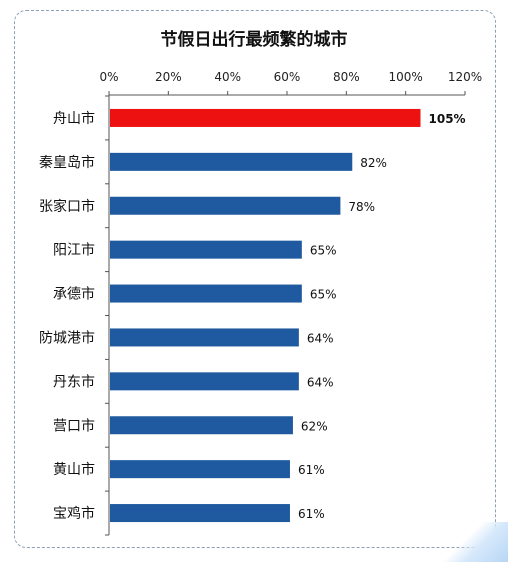 The width and height of the screenshot is (508, 562). What do you see at coordinates (74, 425) in the screenshot?
I see `category-label: 营口市` at bounding box center [74, 425].